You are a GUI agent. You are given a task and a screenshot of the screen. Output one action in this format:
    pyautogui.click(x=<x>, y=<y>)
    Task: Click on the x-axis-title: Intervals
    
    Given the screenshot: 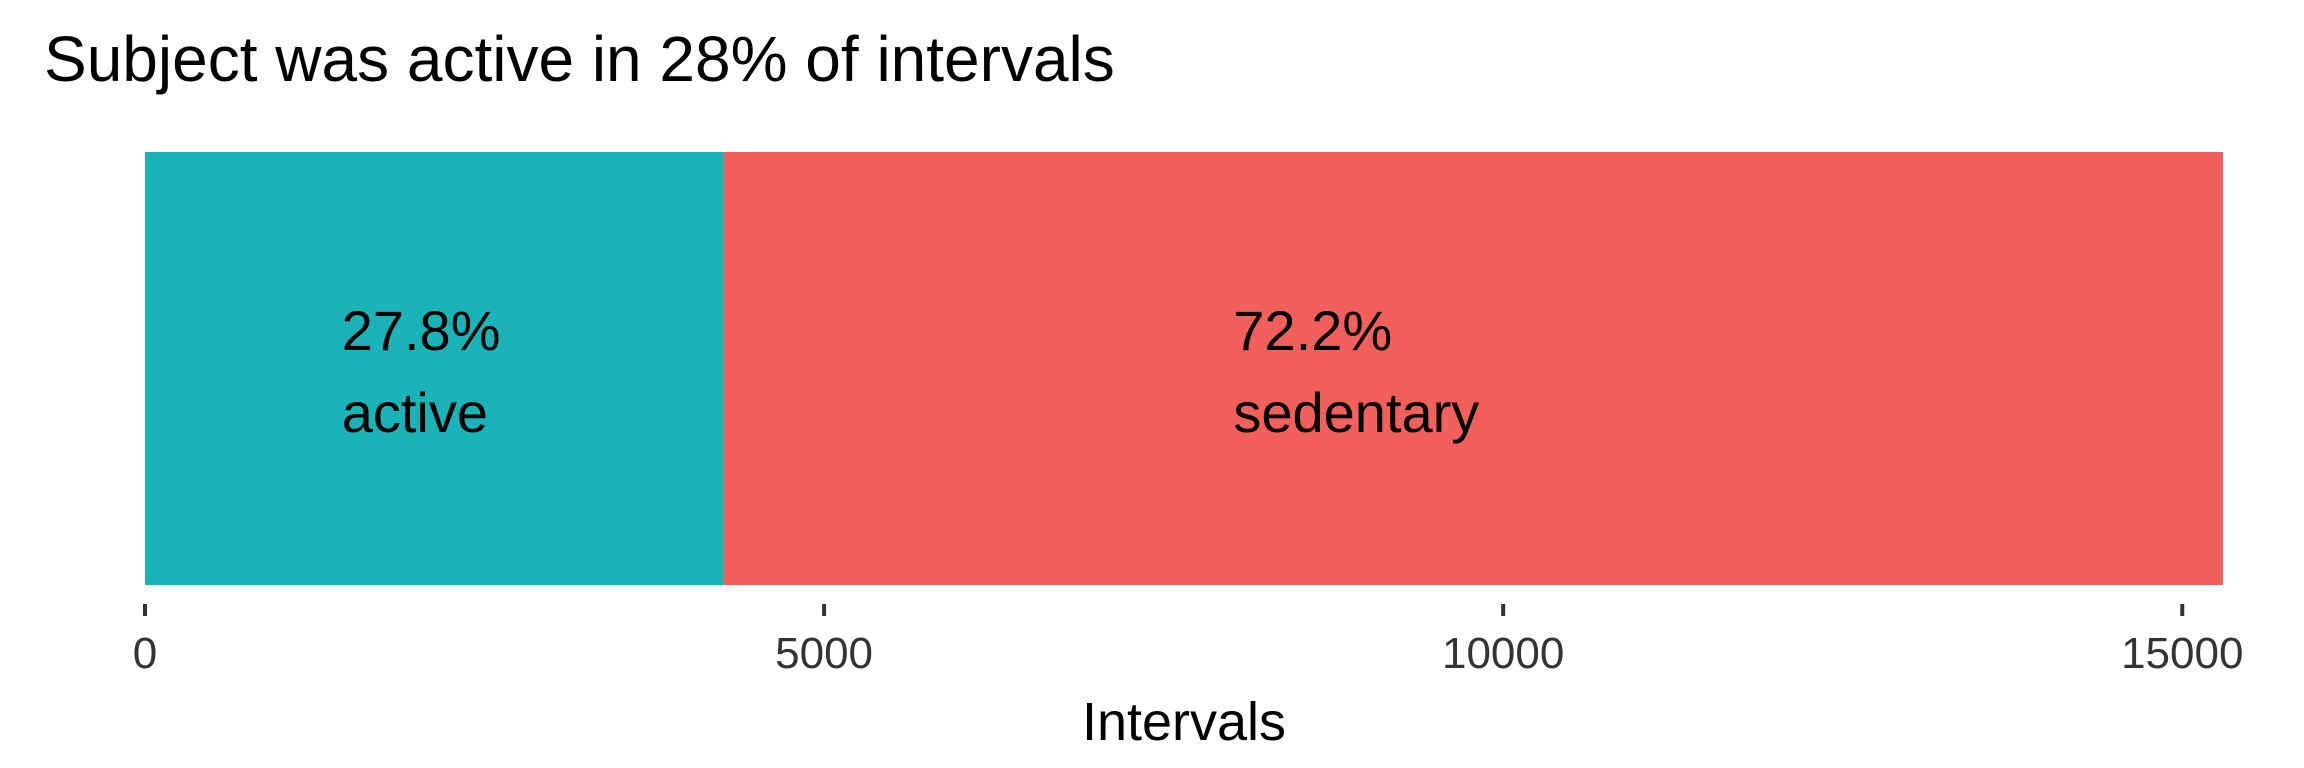 What is the action you would take?
    pyautogui.click(x=1184, y=722)
    